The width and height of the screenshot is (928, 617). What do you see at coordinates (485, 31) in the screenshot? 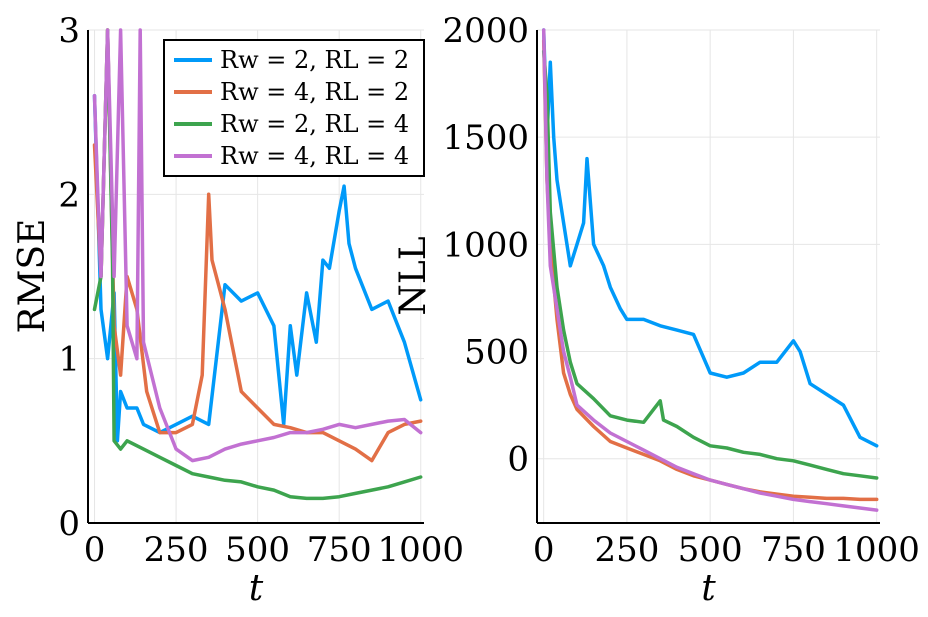
I see `nll-y-tick-label-4: 2000` at bounding box center [485, 31].